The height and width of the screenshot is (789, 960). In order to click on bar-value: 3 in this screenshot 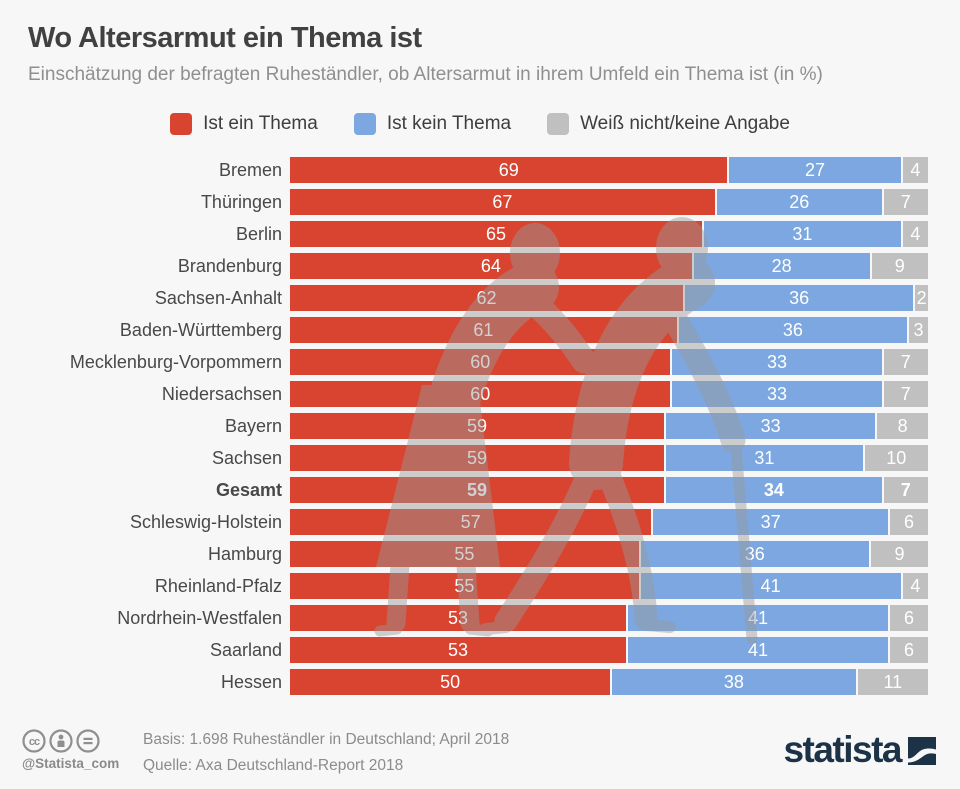, I will do `click(918, 329)`.